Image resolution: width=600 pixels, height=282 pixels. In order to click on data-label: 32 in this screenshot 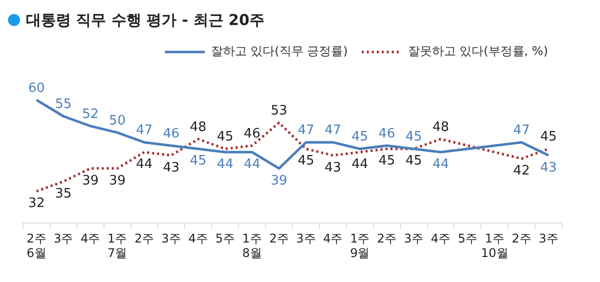, I will do `click(36, 204)`.